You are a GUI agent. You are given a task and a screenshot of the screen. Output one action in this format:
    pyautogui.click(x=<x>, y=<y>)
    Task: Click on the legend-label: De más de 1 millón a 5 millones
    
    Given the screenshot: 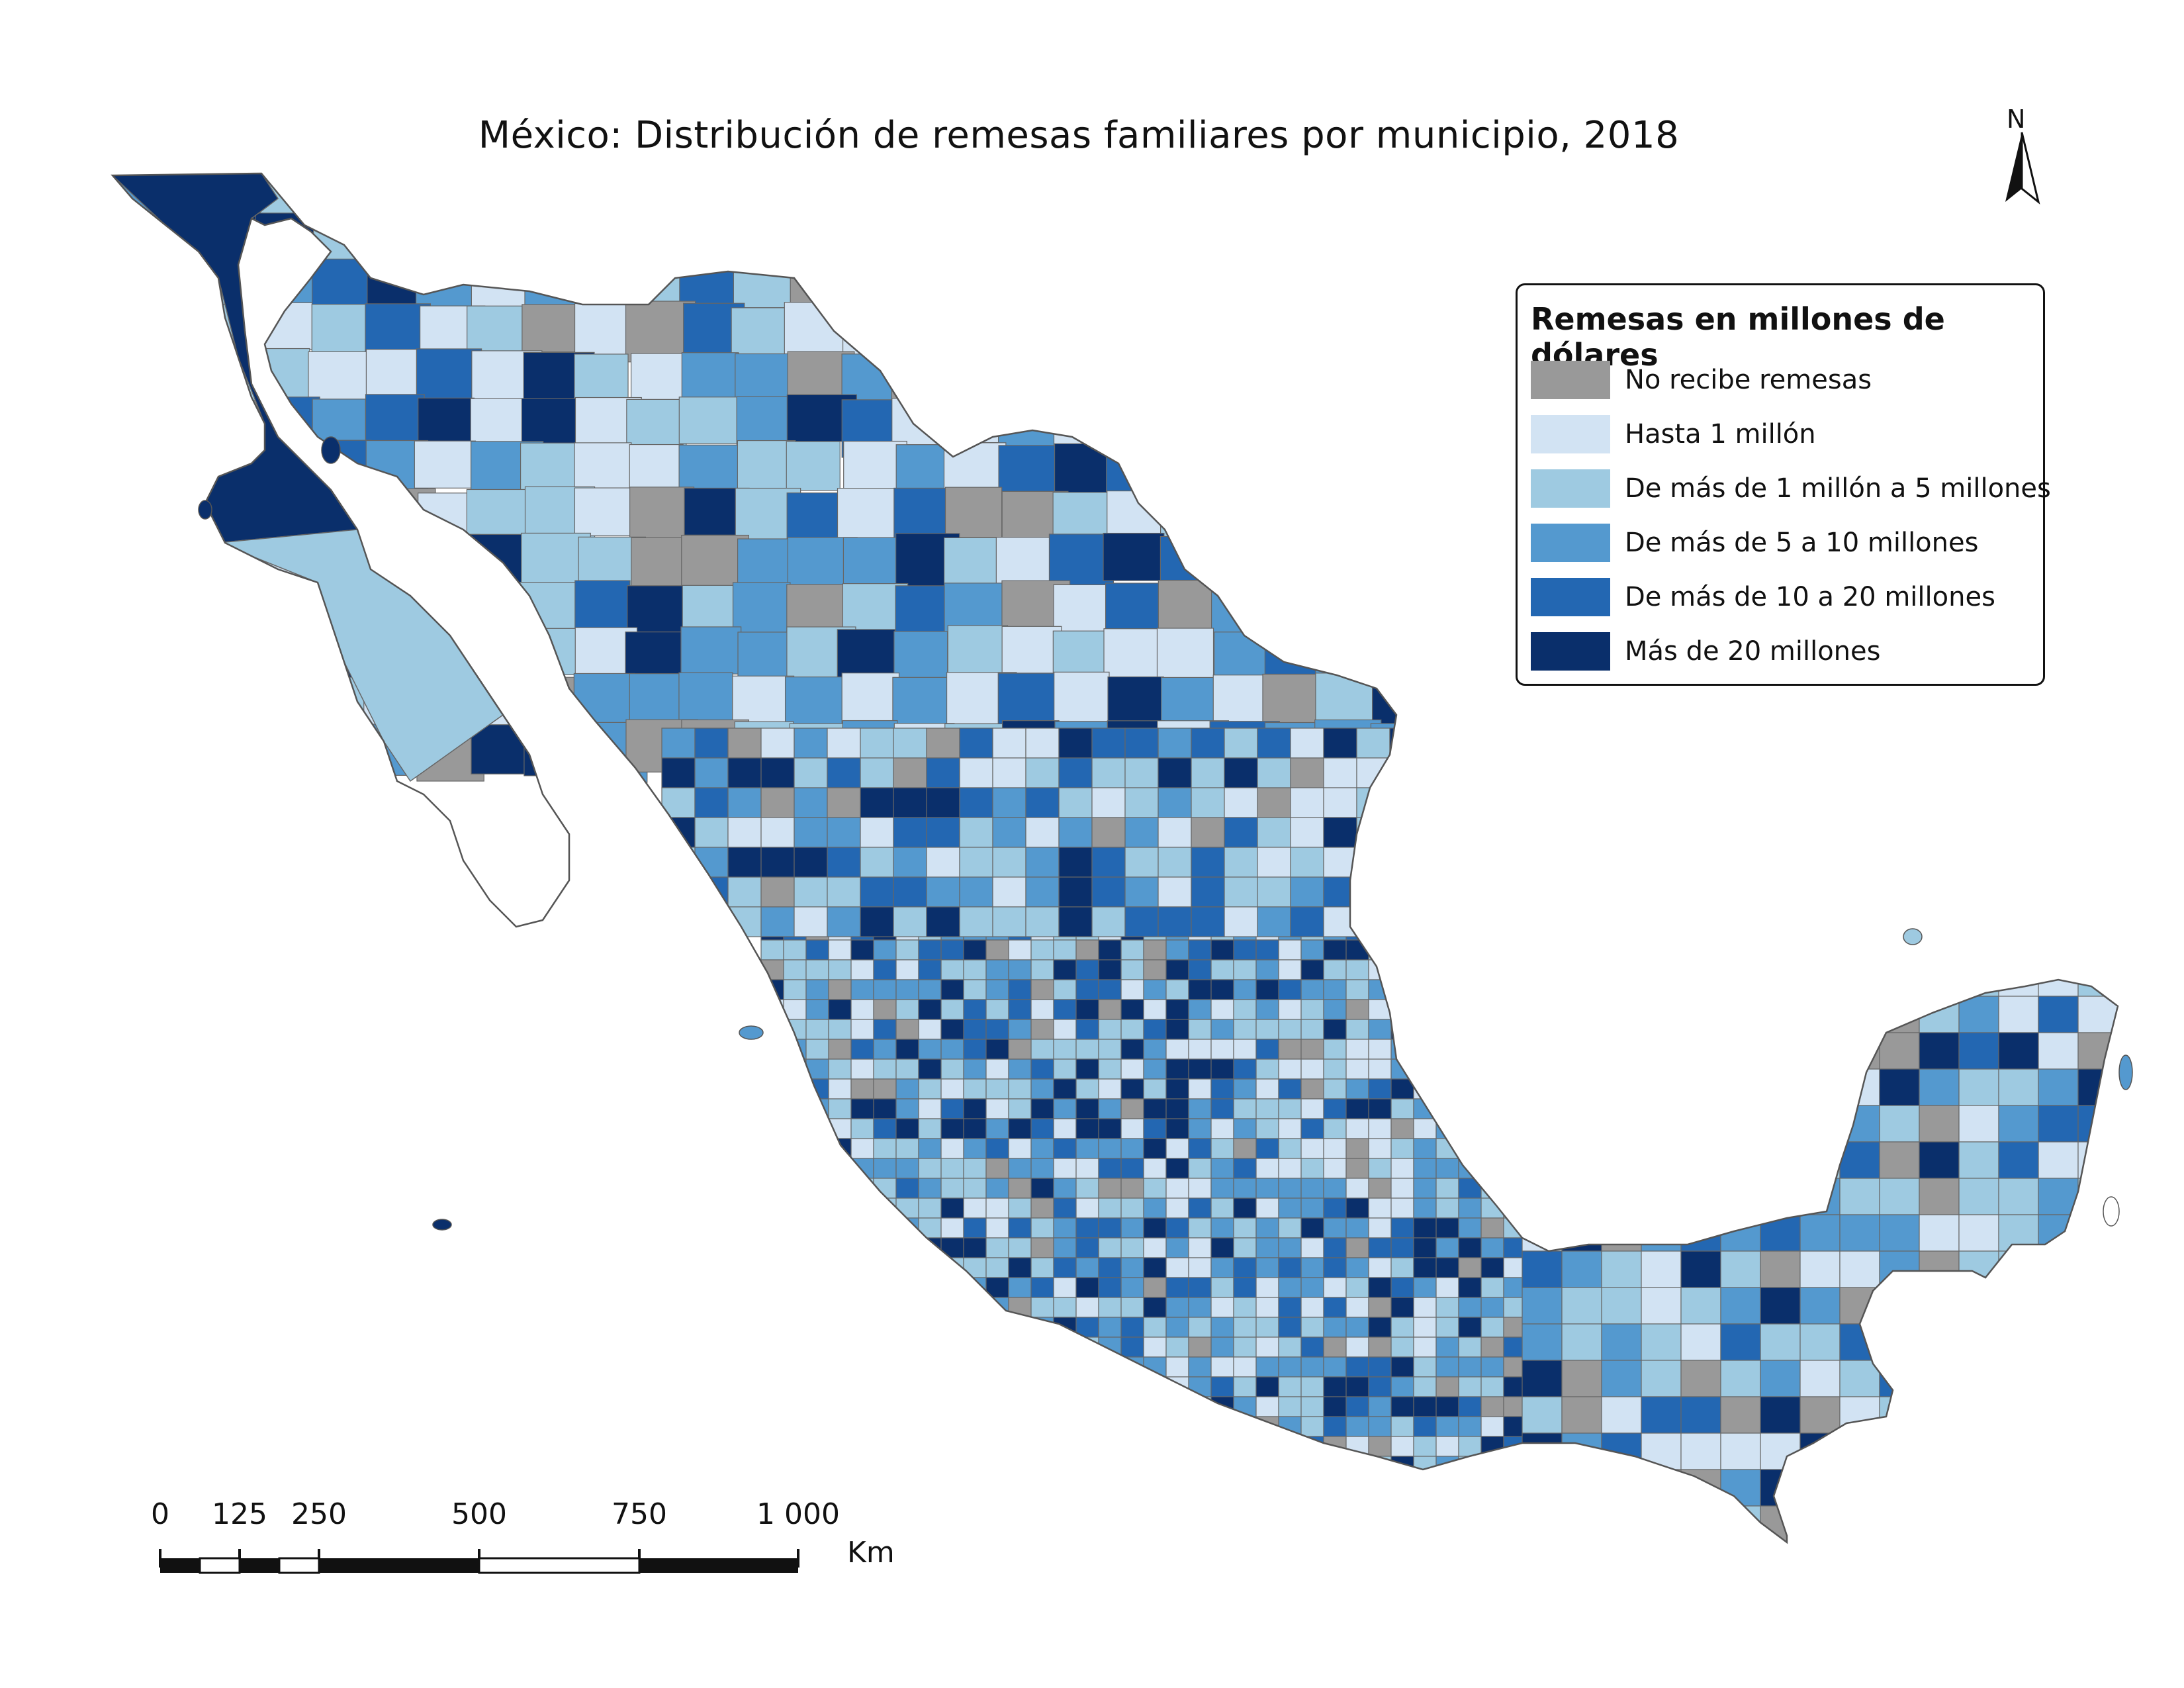 What is the action you would take?
    pyautogui.click(x=1838, y=488)
    